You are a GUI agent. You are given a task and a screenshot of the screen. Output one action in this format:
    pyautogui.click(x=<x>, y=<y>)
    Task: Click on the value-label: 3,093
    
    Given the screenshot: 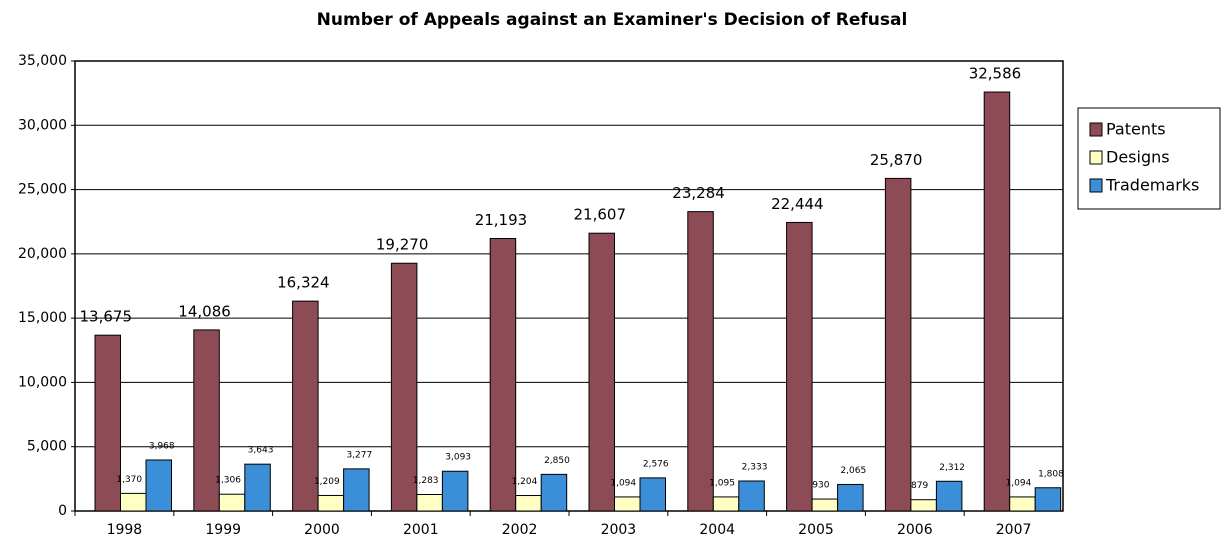 What is the action you would take?
    pyautogui.click(x=458, y=458)
    